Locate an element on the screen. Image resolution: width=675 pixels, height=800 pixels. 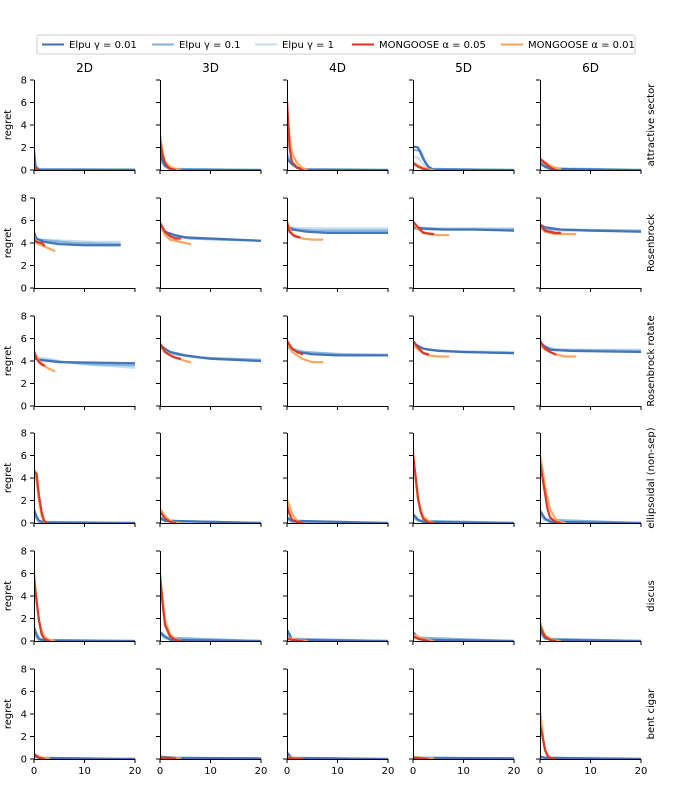
legend-entry-5: MONGOOSE α = 0.01 is located at coordinates (568, 45).